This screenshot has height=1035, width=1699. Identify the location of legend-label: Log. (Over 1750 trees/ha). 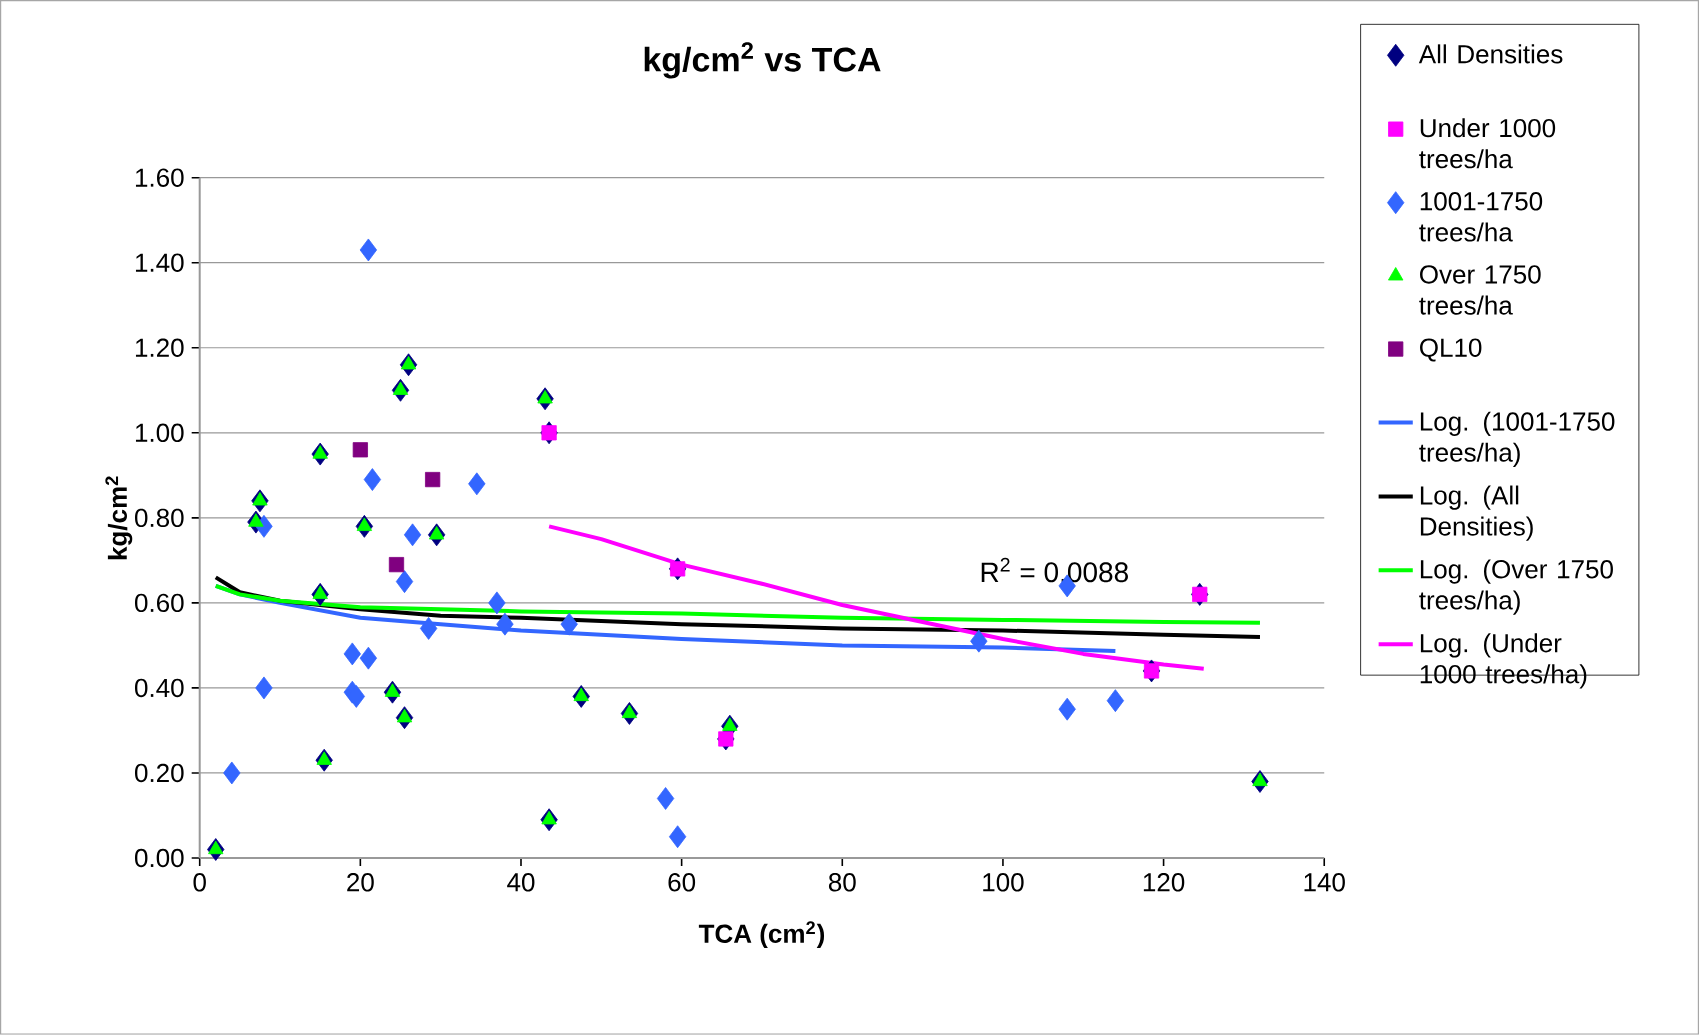
(1516, 587).